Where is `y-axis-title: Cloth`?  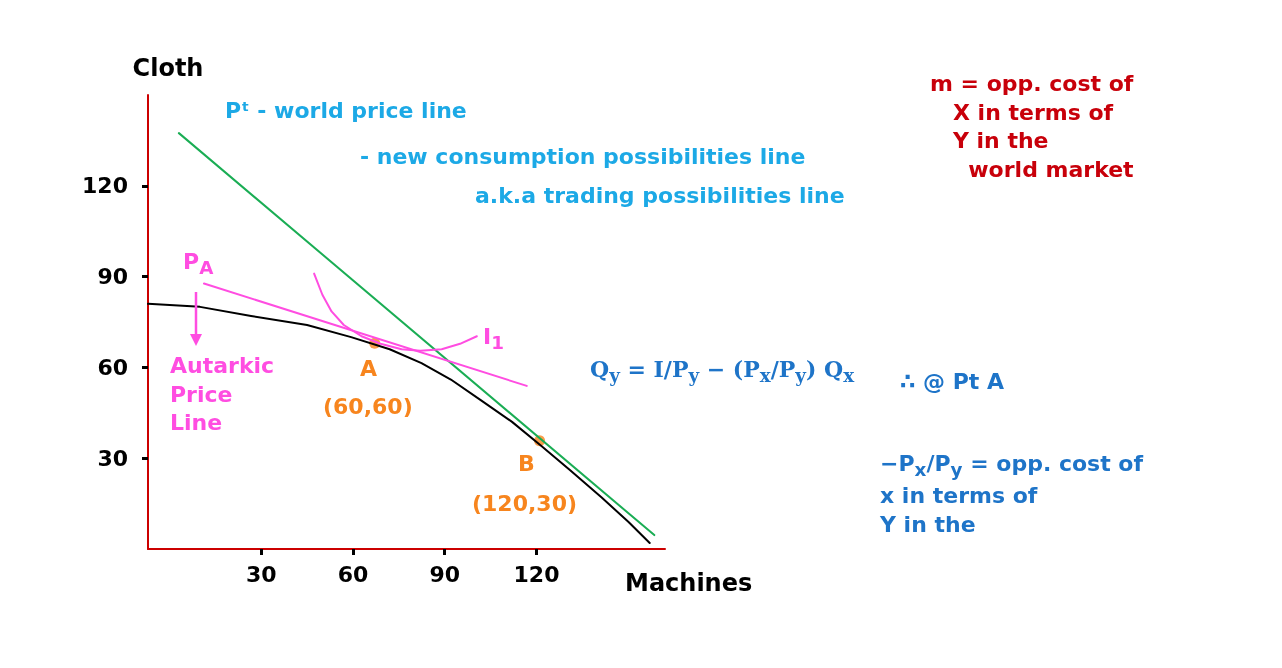
y-axis-title: Cloth is located at coordinates (168, 68).